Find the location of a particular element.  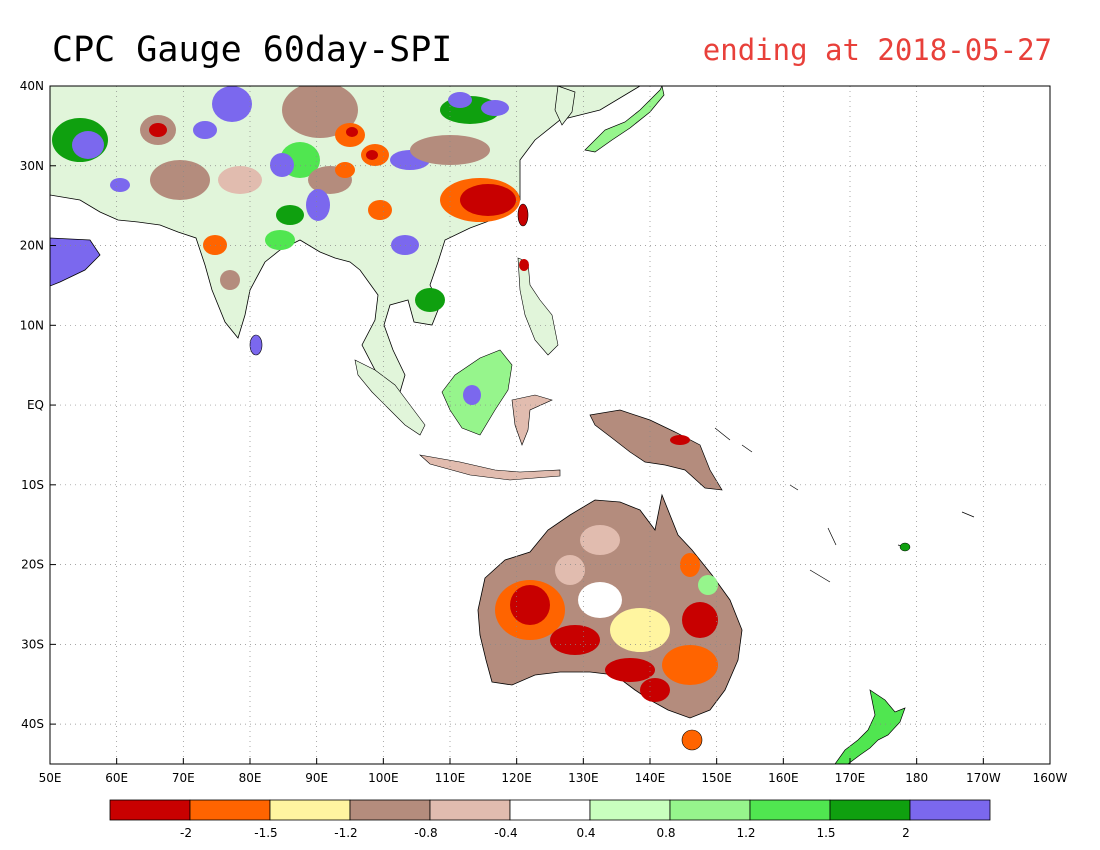

lat-tick-label: 30S is located at coordinates (32, 644).